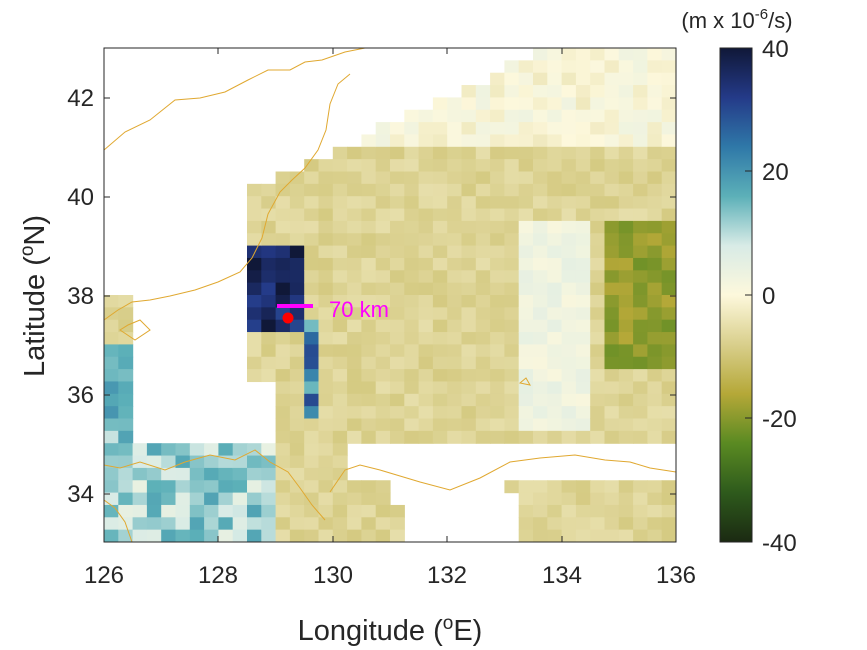 This screenshot has width=867, height=650. I want to click on x-tick-label-132: 132, so click(447, 575).